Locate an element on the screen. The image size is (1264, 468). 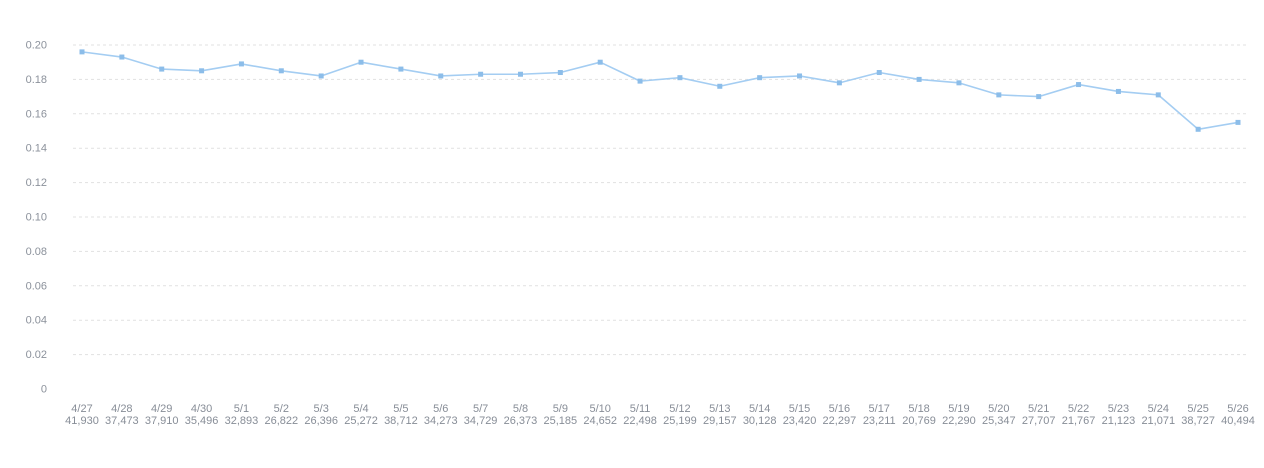
x-tick-date-label: 5/17 is located at coordinates (879, 409).